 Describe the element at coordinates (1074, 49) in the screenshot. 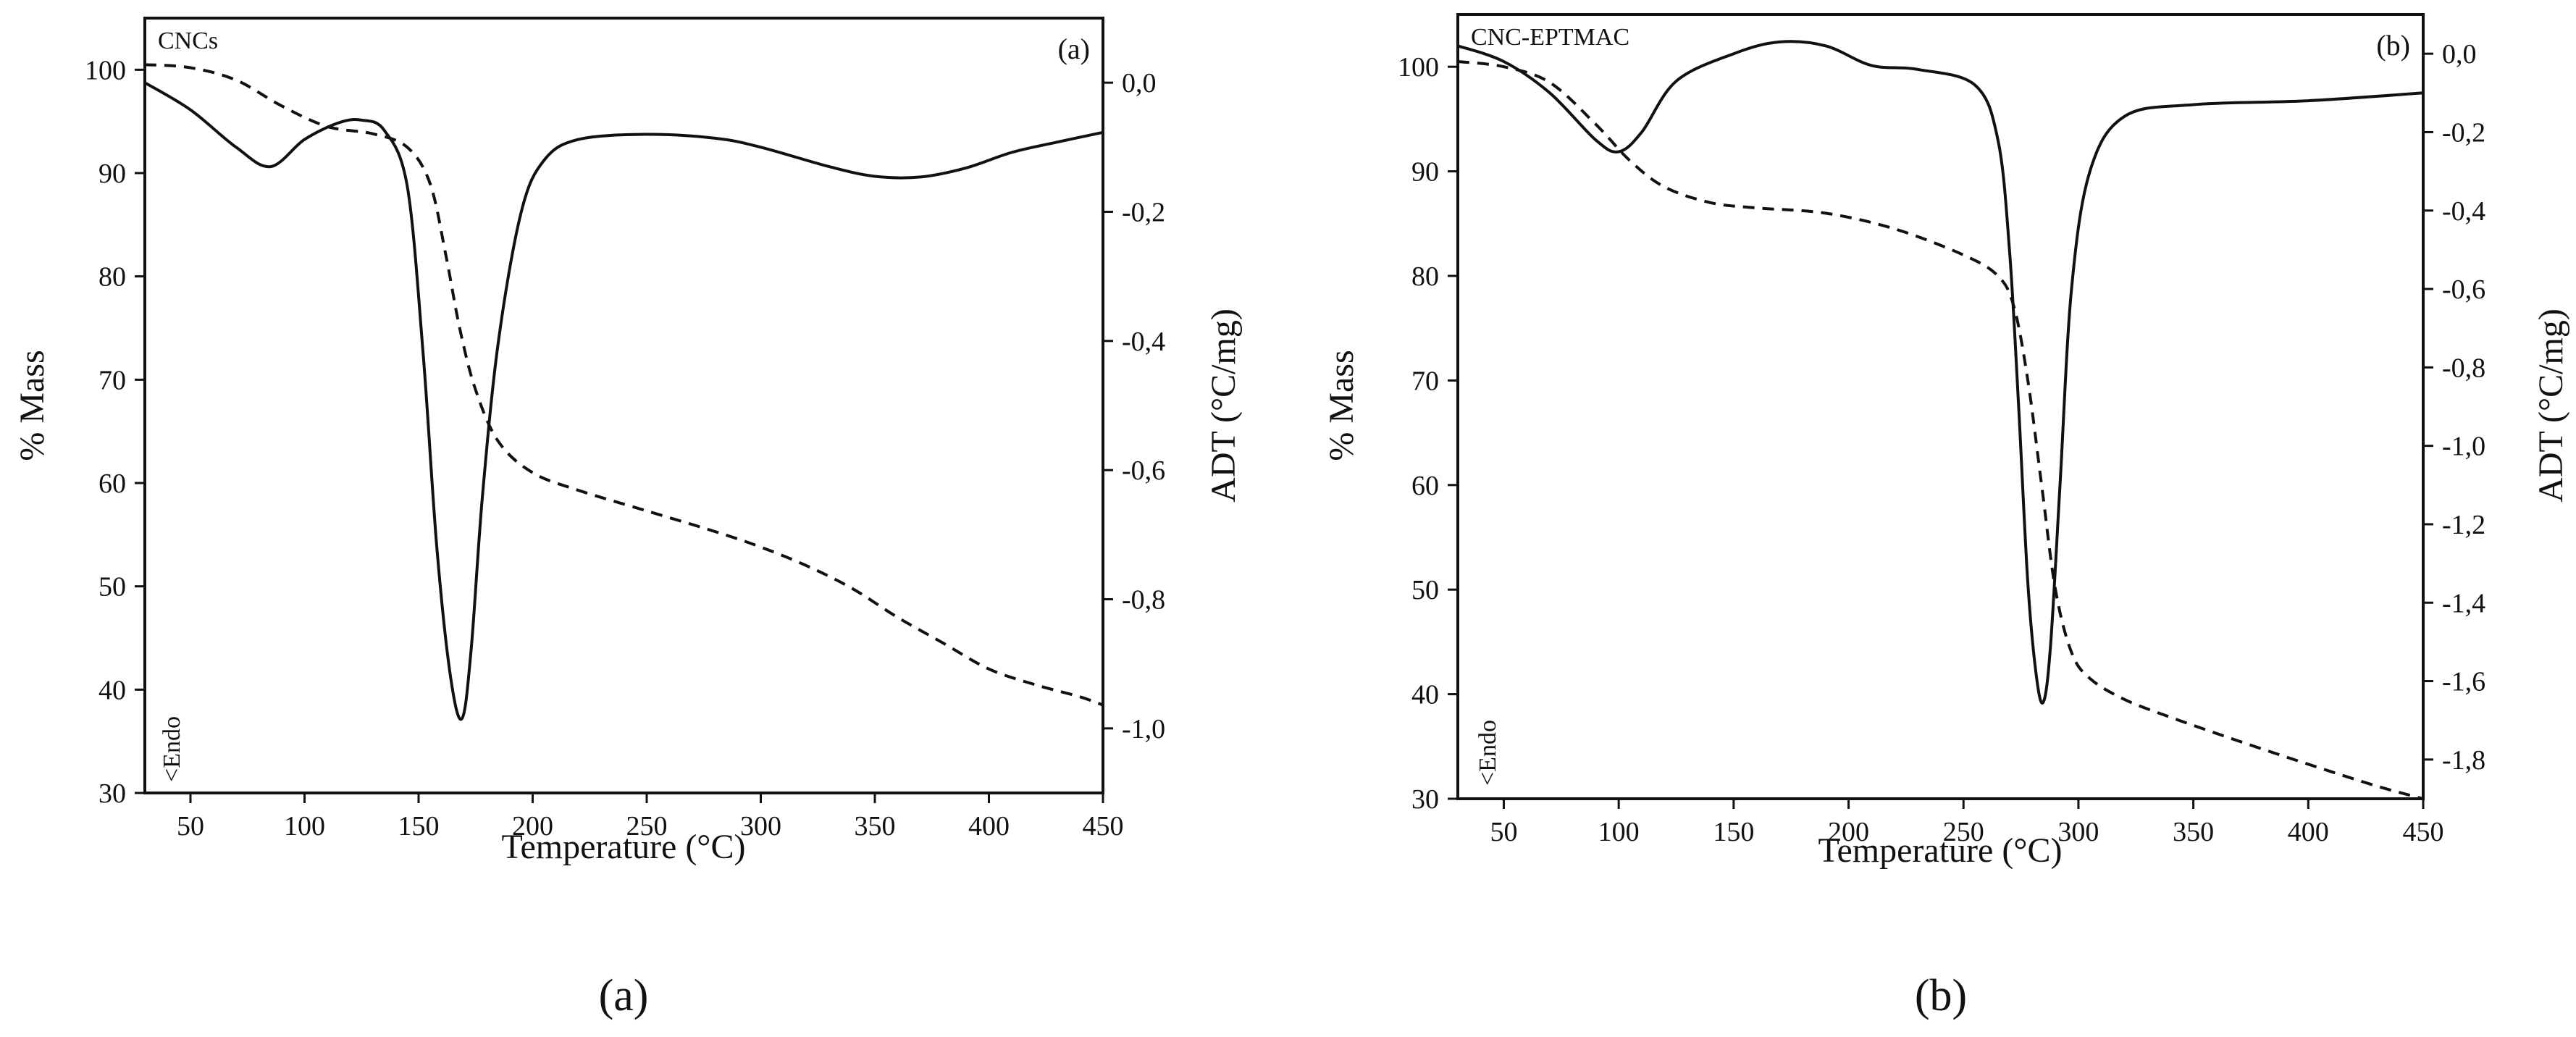

I see `panel-tag: (a)` at that location.